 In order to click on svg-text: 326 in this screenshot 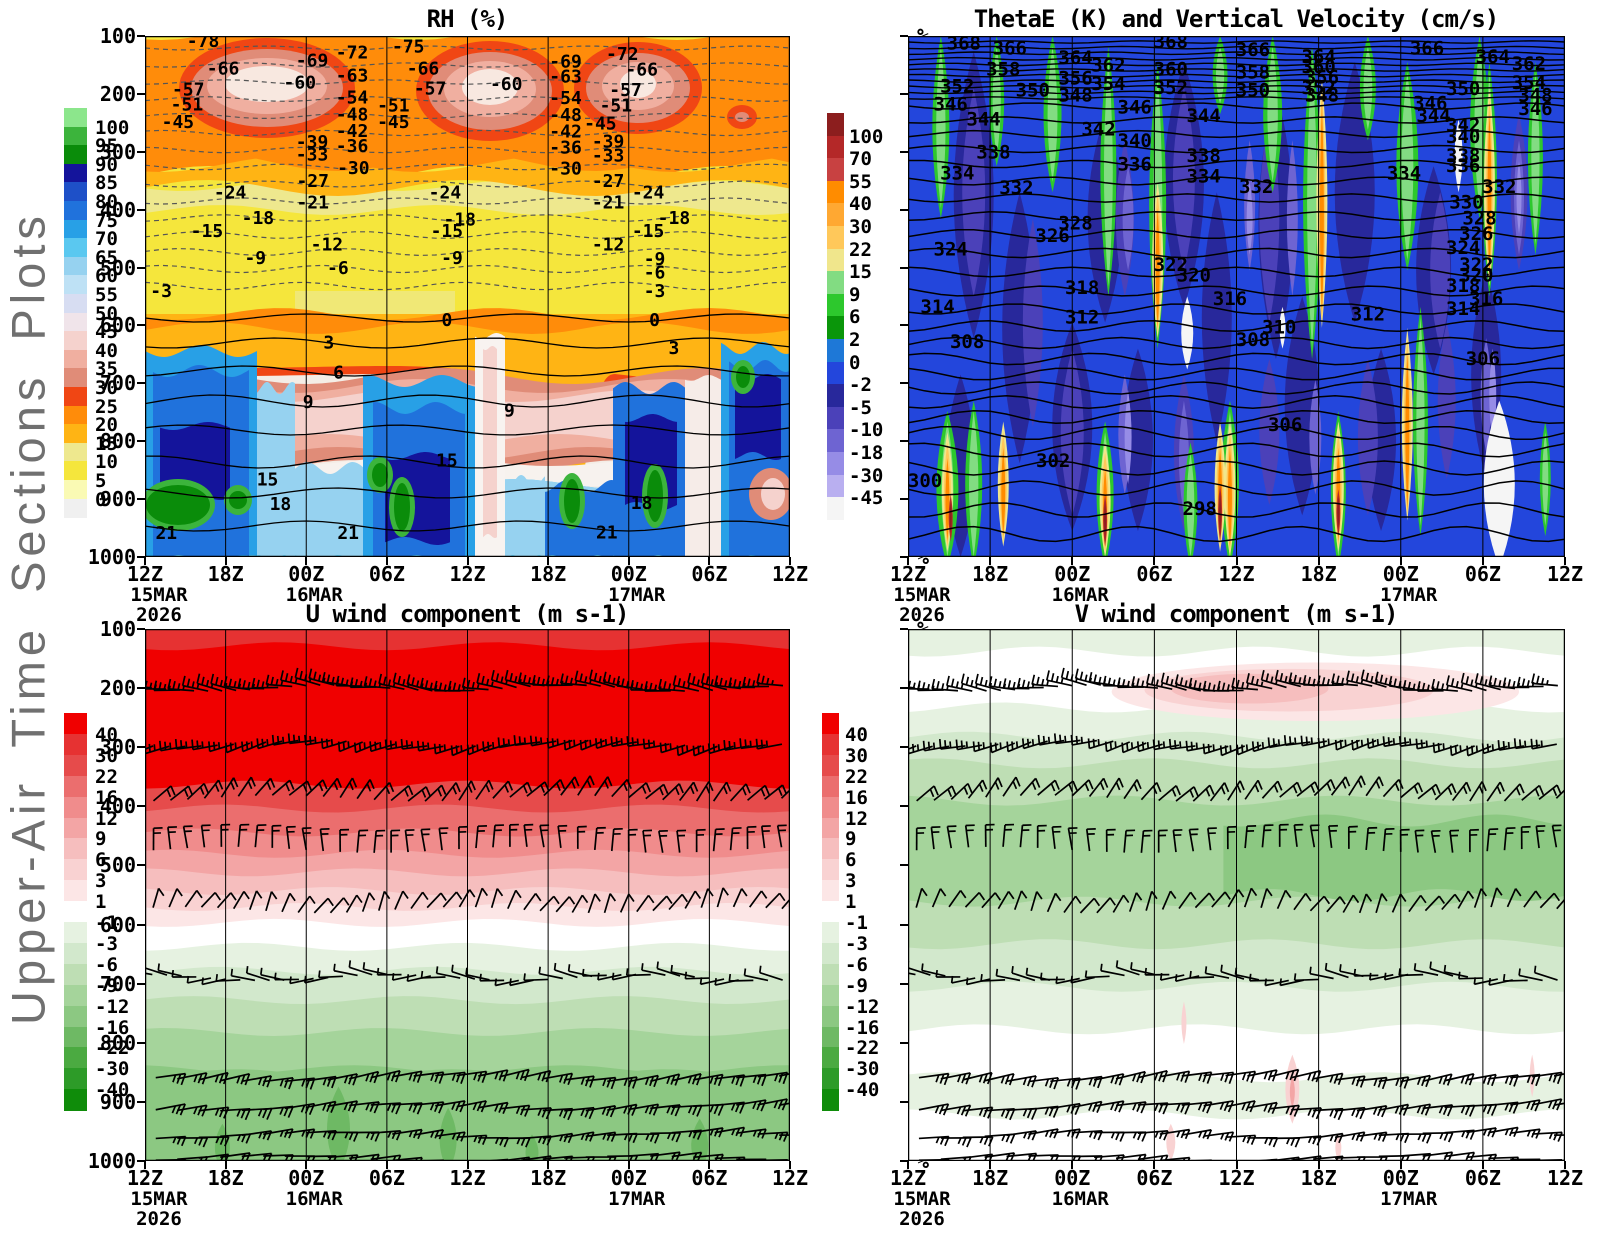, I will do `click(1476, 234)`.